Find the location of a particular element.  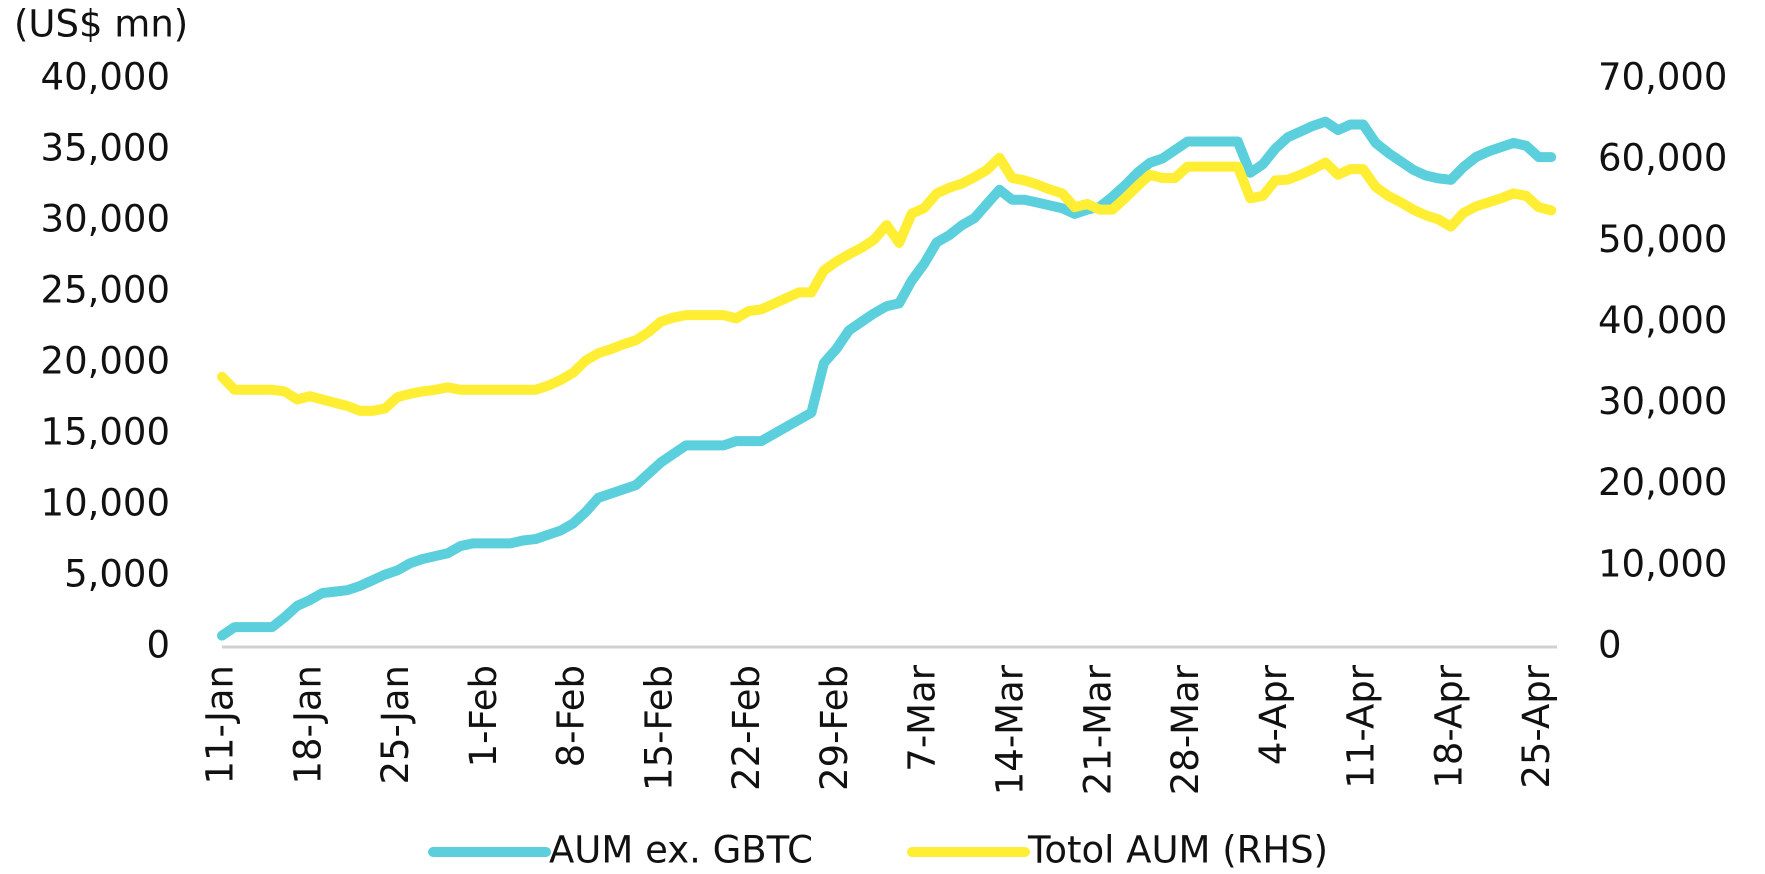

y-tick-label: 0 is located at coordinates (158, 645).